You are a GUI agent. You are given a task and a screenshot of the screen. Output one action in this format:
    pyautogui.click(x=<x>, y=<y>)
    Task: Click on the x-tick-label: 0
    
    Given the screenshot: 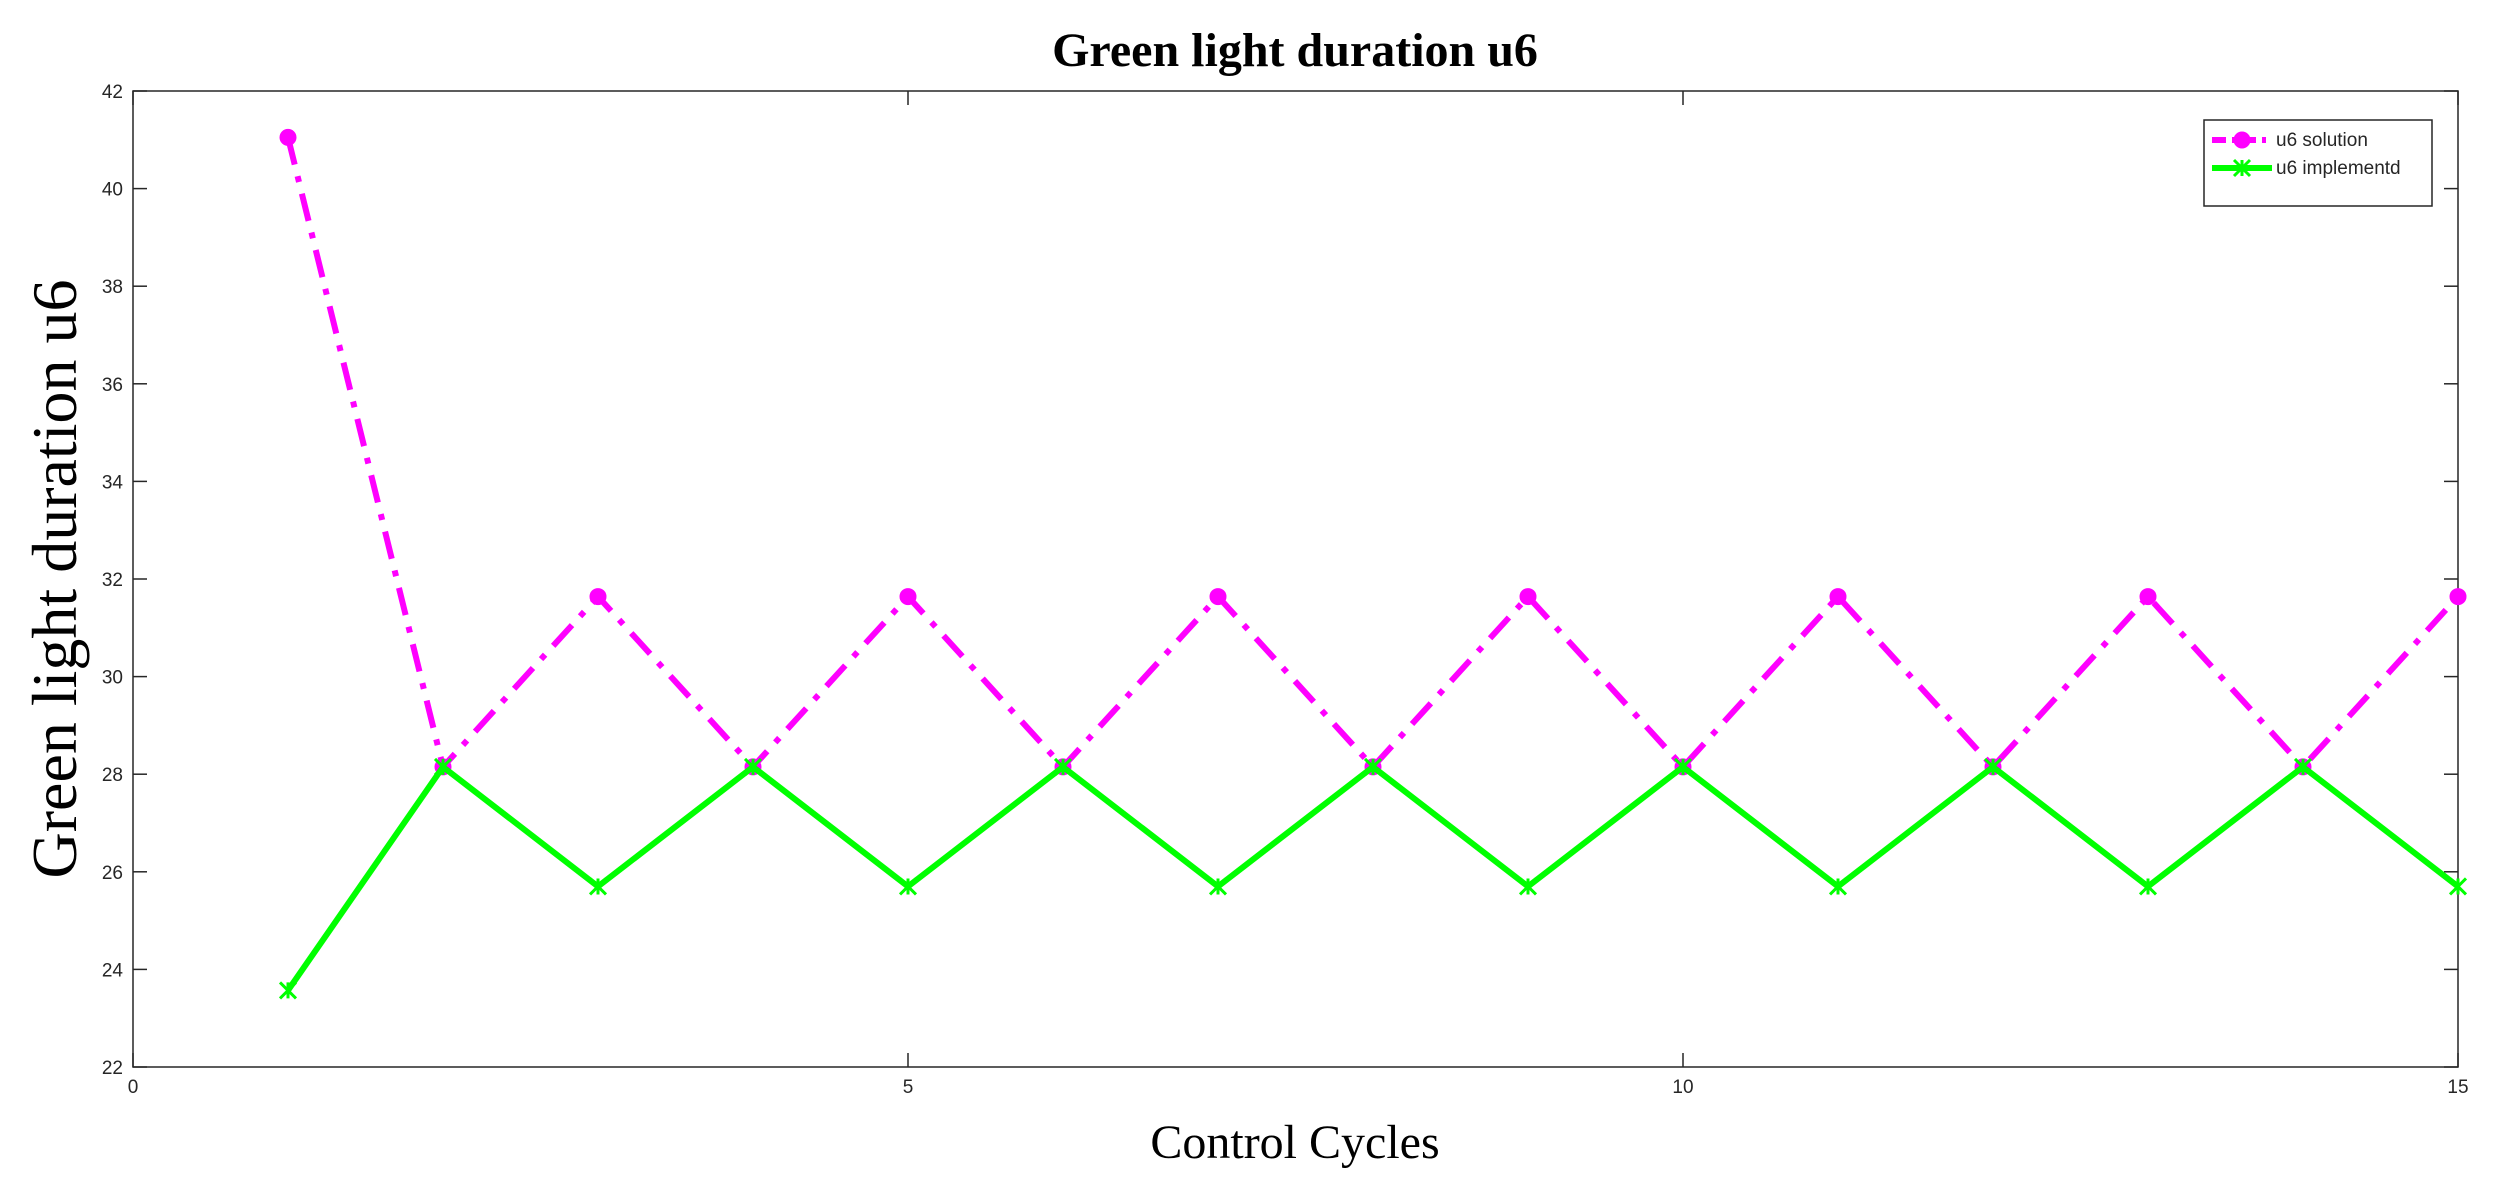 What is the action you would take?
    pyautogui.click(x=133, y=1087)
    